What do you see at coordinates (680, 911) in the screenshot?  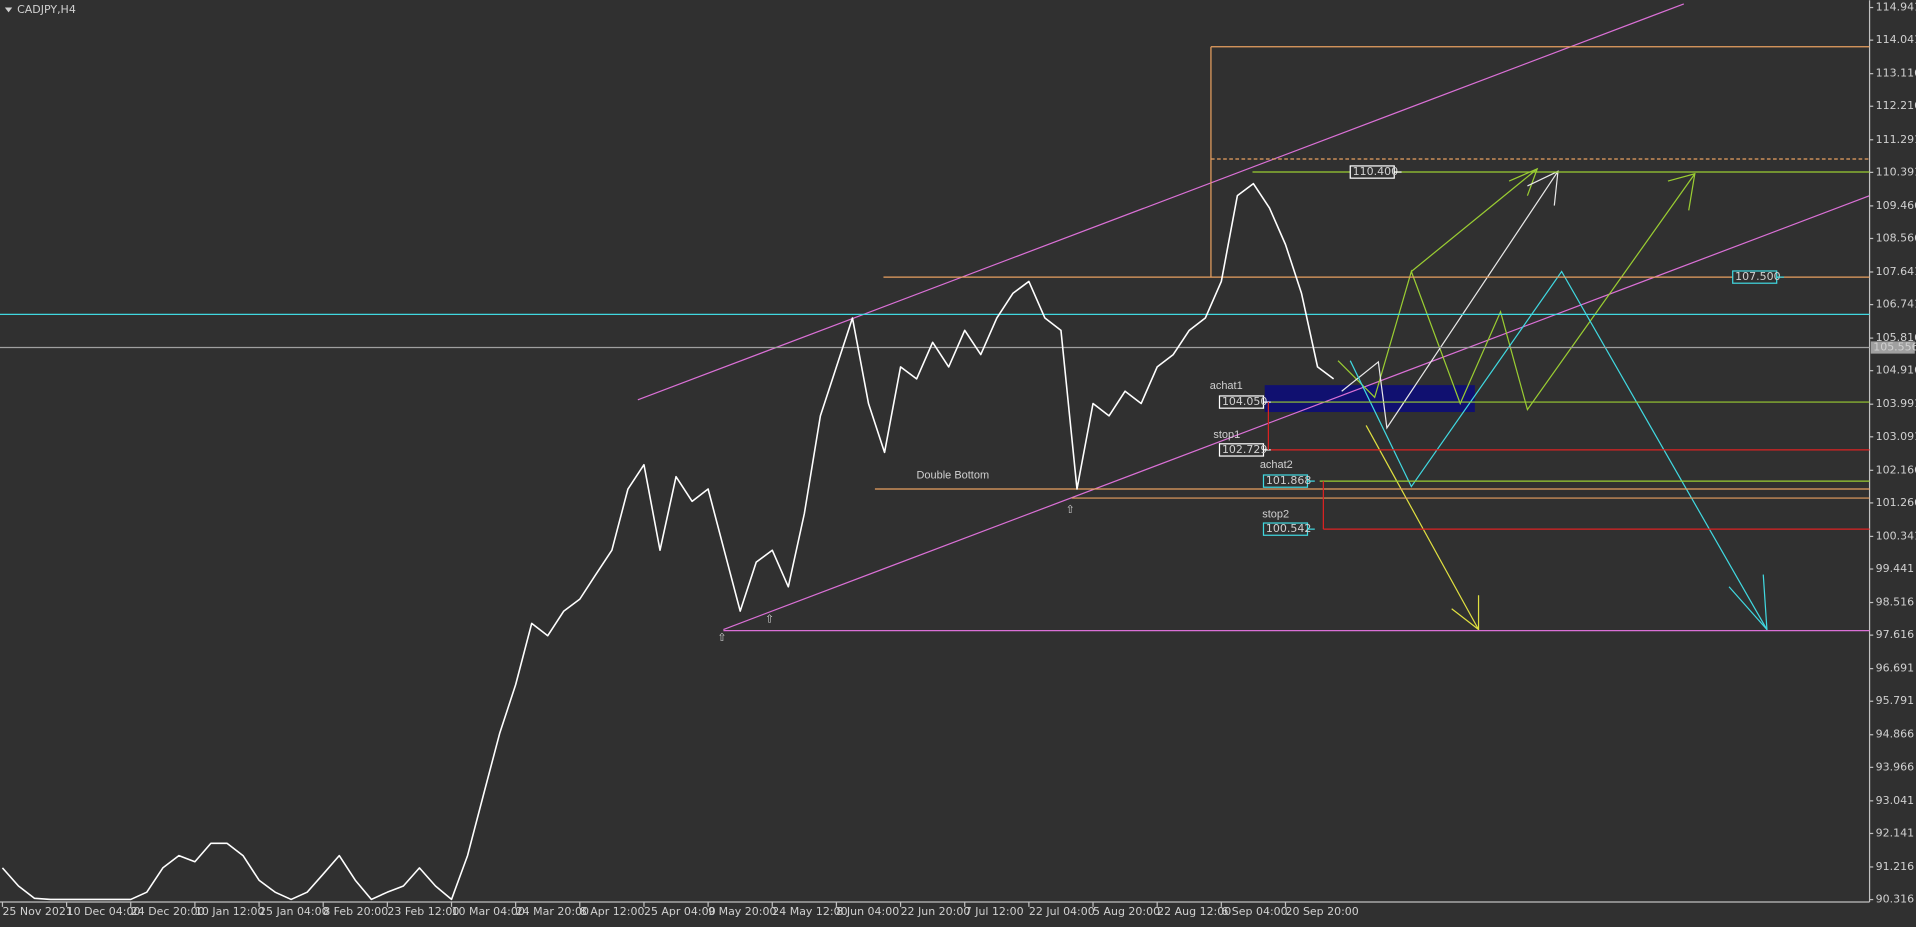 I see `x-tick-label: 25 Apr 04:00` at bounding box center [680, 911].